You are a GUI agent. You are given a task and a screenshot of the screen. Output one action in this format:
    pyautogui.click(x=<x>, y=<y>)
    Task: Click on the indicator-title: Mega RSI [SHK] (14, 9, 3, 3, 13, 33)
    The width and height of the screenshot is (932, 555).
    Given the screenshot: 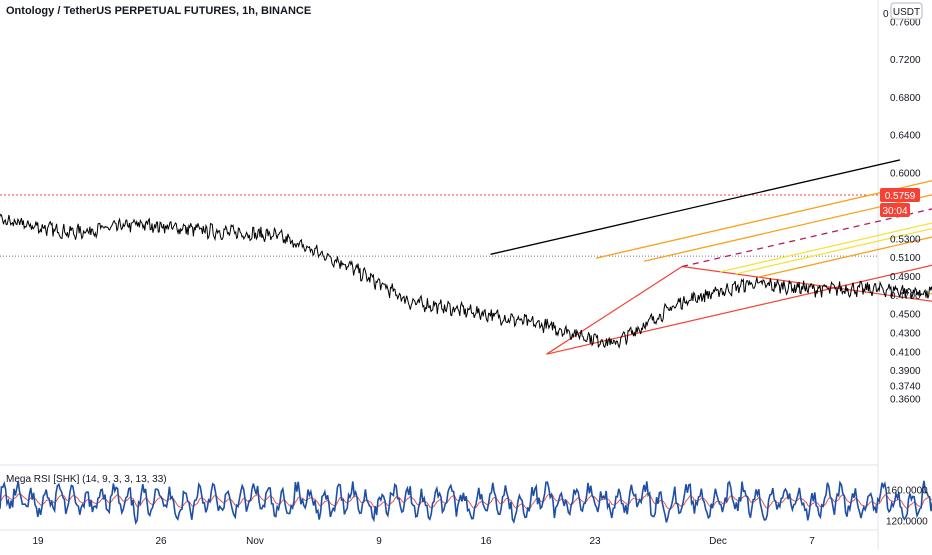 What is the action you would take?
    pyautogui.click(x=86, y=479)
    